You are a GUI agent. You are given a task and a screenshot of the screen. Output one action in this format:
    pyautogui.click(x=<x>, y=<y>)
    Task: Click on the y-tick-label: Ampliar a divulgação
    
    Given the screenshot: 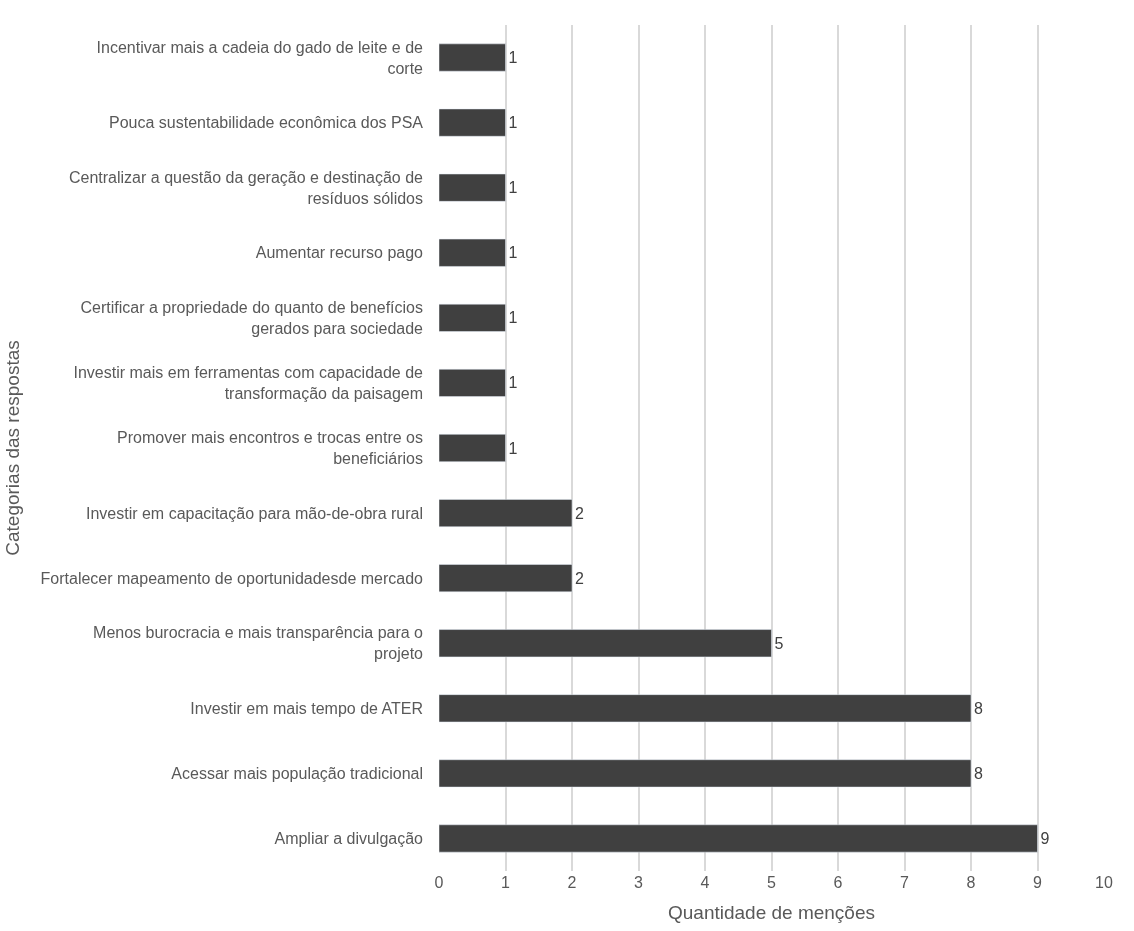 What is the action you would take?
    pyautogui.click(x=349, y=839)
    